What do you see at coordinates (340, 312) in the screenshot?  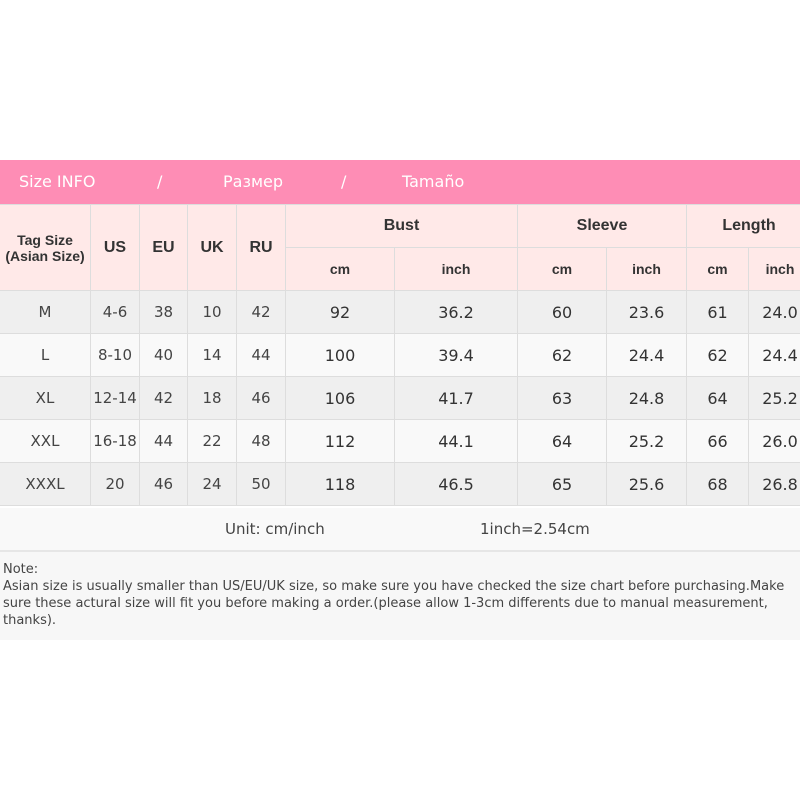 I see `cell-bust-cm: 92` at bounding box center [340, 312].